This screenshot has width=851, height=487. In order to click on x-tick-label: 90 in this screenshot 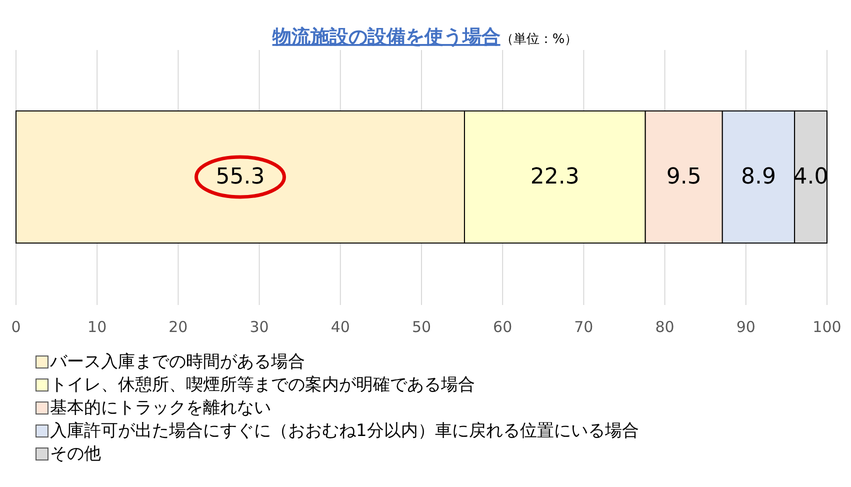, I will do `click(746, 327)`.